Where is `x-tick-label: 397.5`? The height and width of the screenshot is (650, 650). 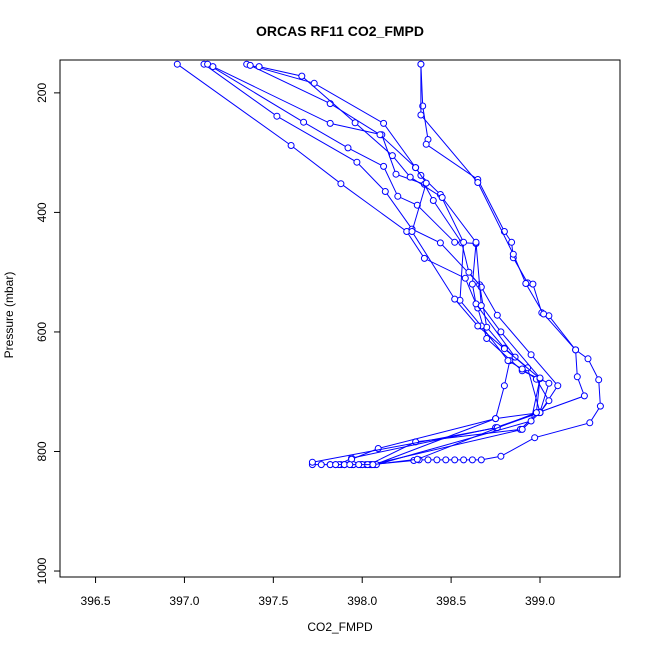 x-tick-label: 397.5 is located at coordinates (273, 601).